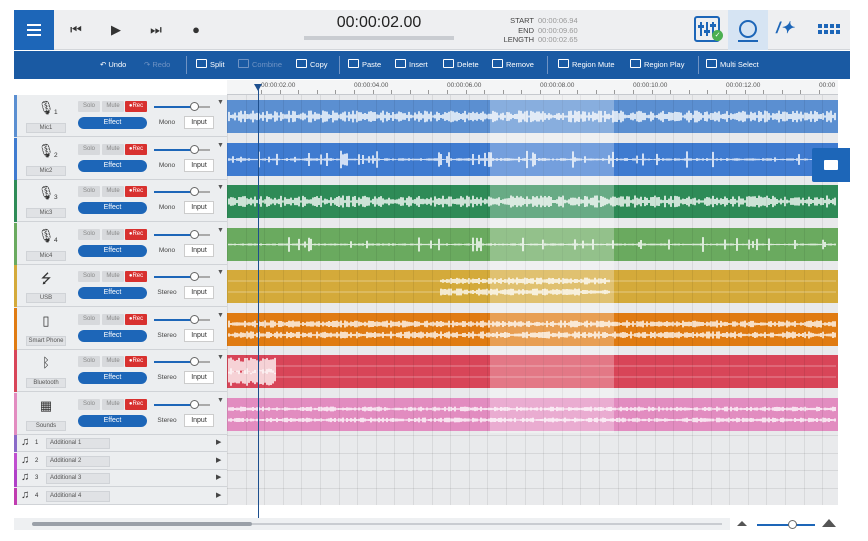 The height and width of the screenshot is (541, 868). Describe the element at coordinates (113, 64) in the screenshot. I see `undo-button: ↶ Undo` at that location.